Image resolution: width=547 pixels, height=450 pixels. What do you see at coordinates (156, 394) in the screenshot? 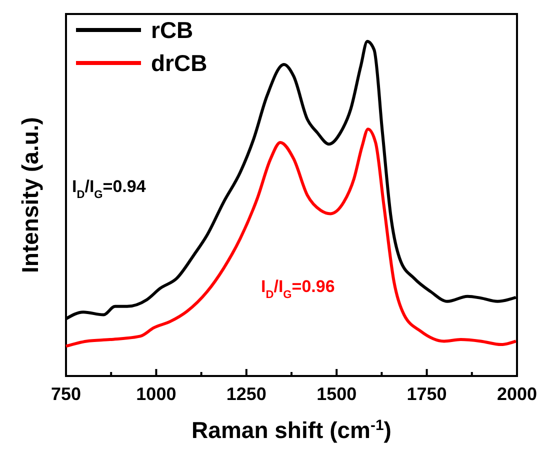
I see `x-tick-label: 1000` at bounding box center [156, 394].